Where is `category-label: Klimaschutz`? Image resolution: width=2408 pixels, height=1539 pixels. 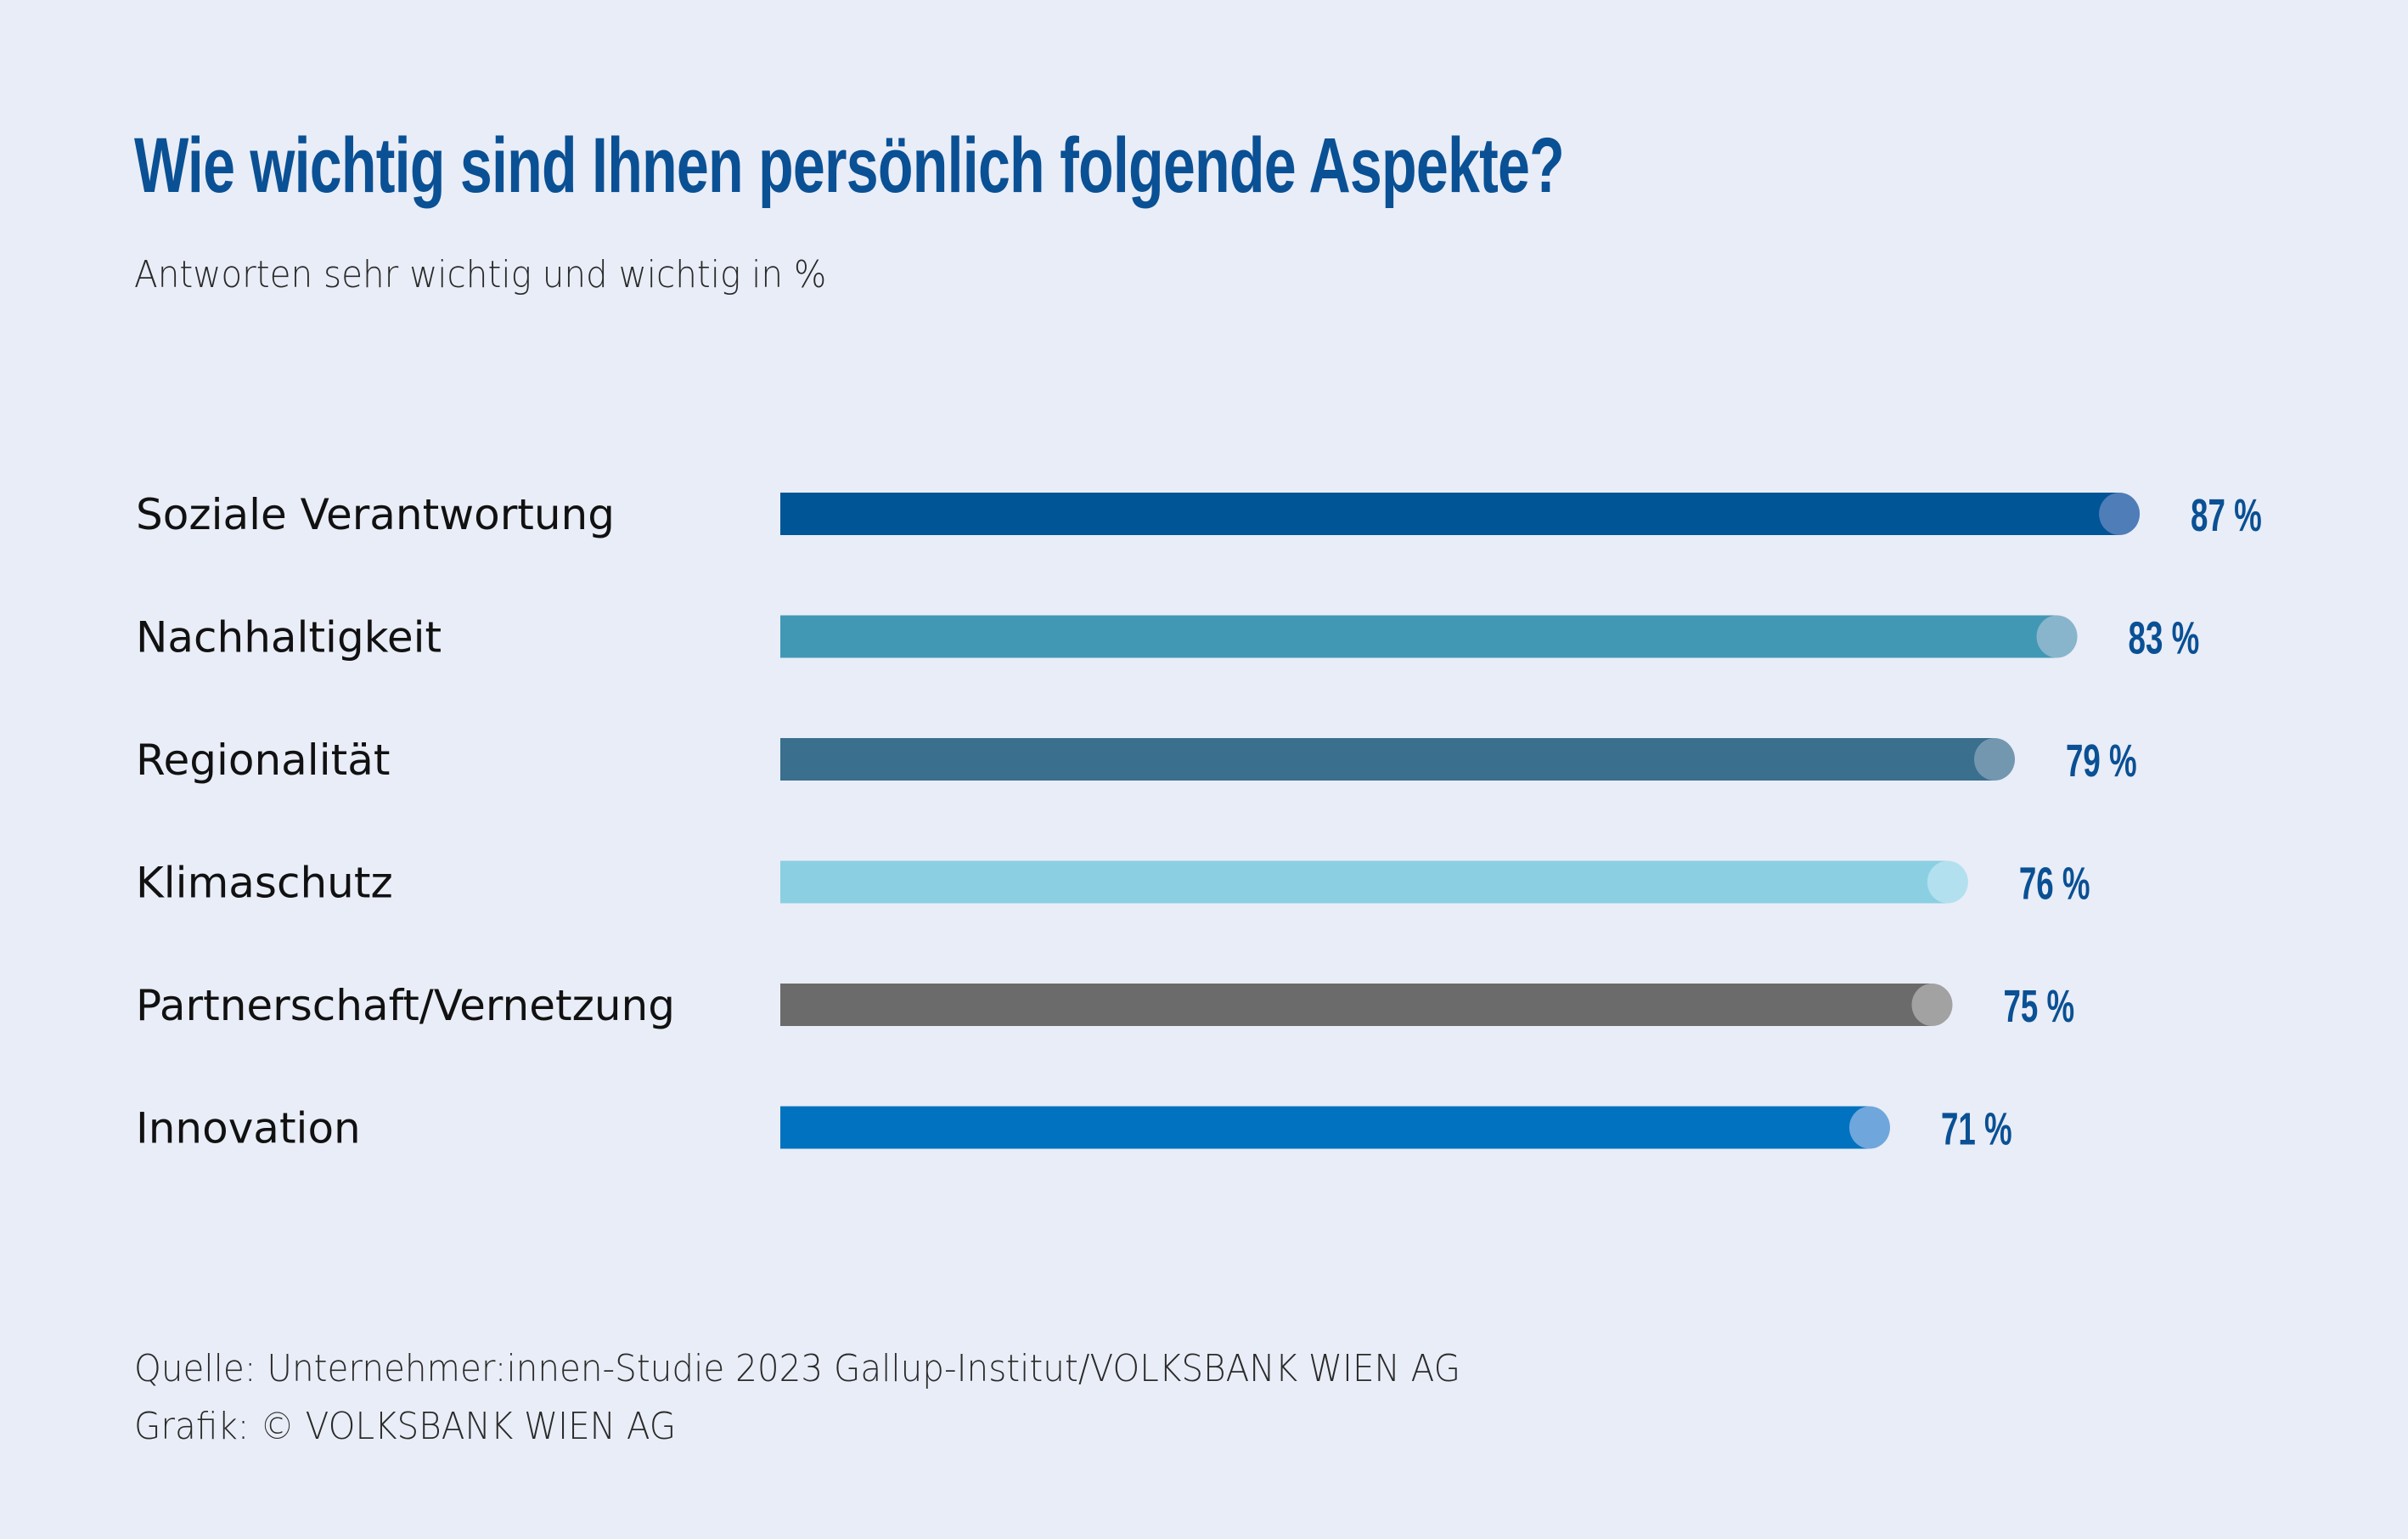 category-label: Klimaschutz is located at coordinates (264, 883).